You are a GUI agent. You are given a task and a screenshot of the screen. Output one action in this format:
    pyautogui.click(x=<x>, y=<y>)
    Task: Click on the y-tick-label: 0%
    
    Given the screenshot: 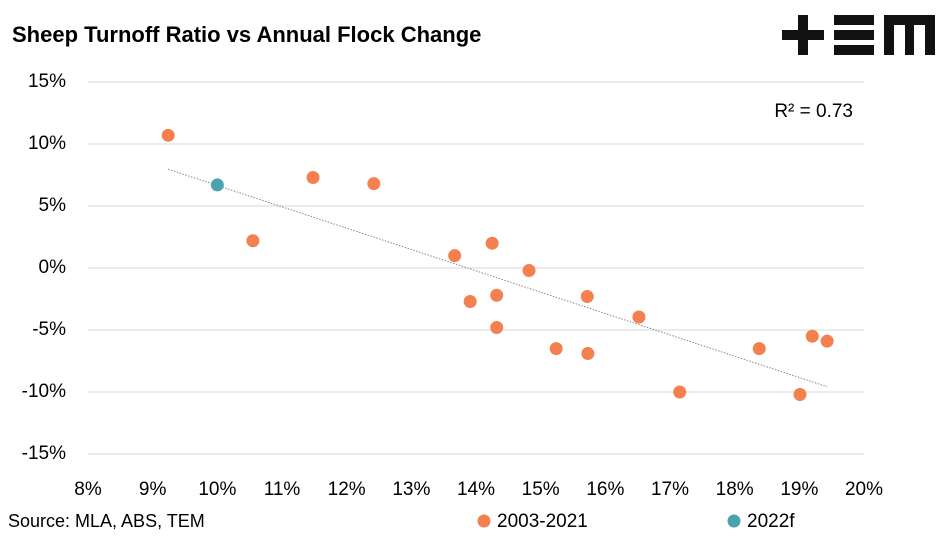 What is the action you would take?
    pyautogui.click(x=53, y=267)
    